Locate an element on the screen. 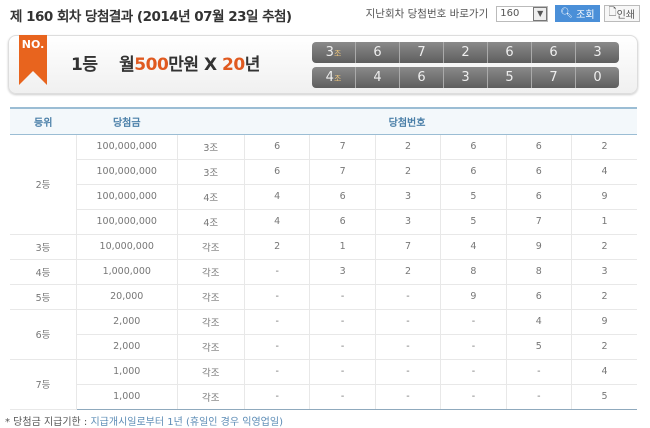  table-row: 4등 1,000,000 각조 -3 2 8 8 3 is located at coordinates (323, 272).